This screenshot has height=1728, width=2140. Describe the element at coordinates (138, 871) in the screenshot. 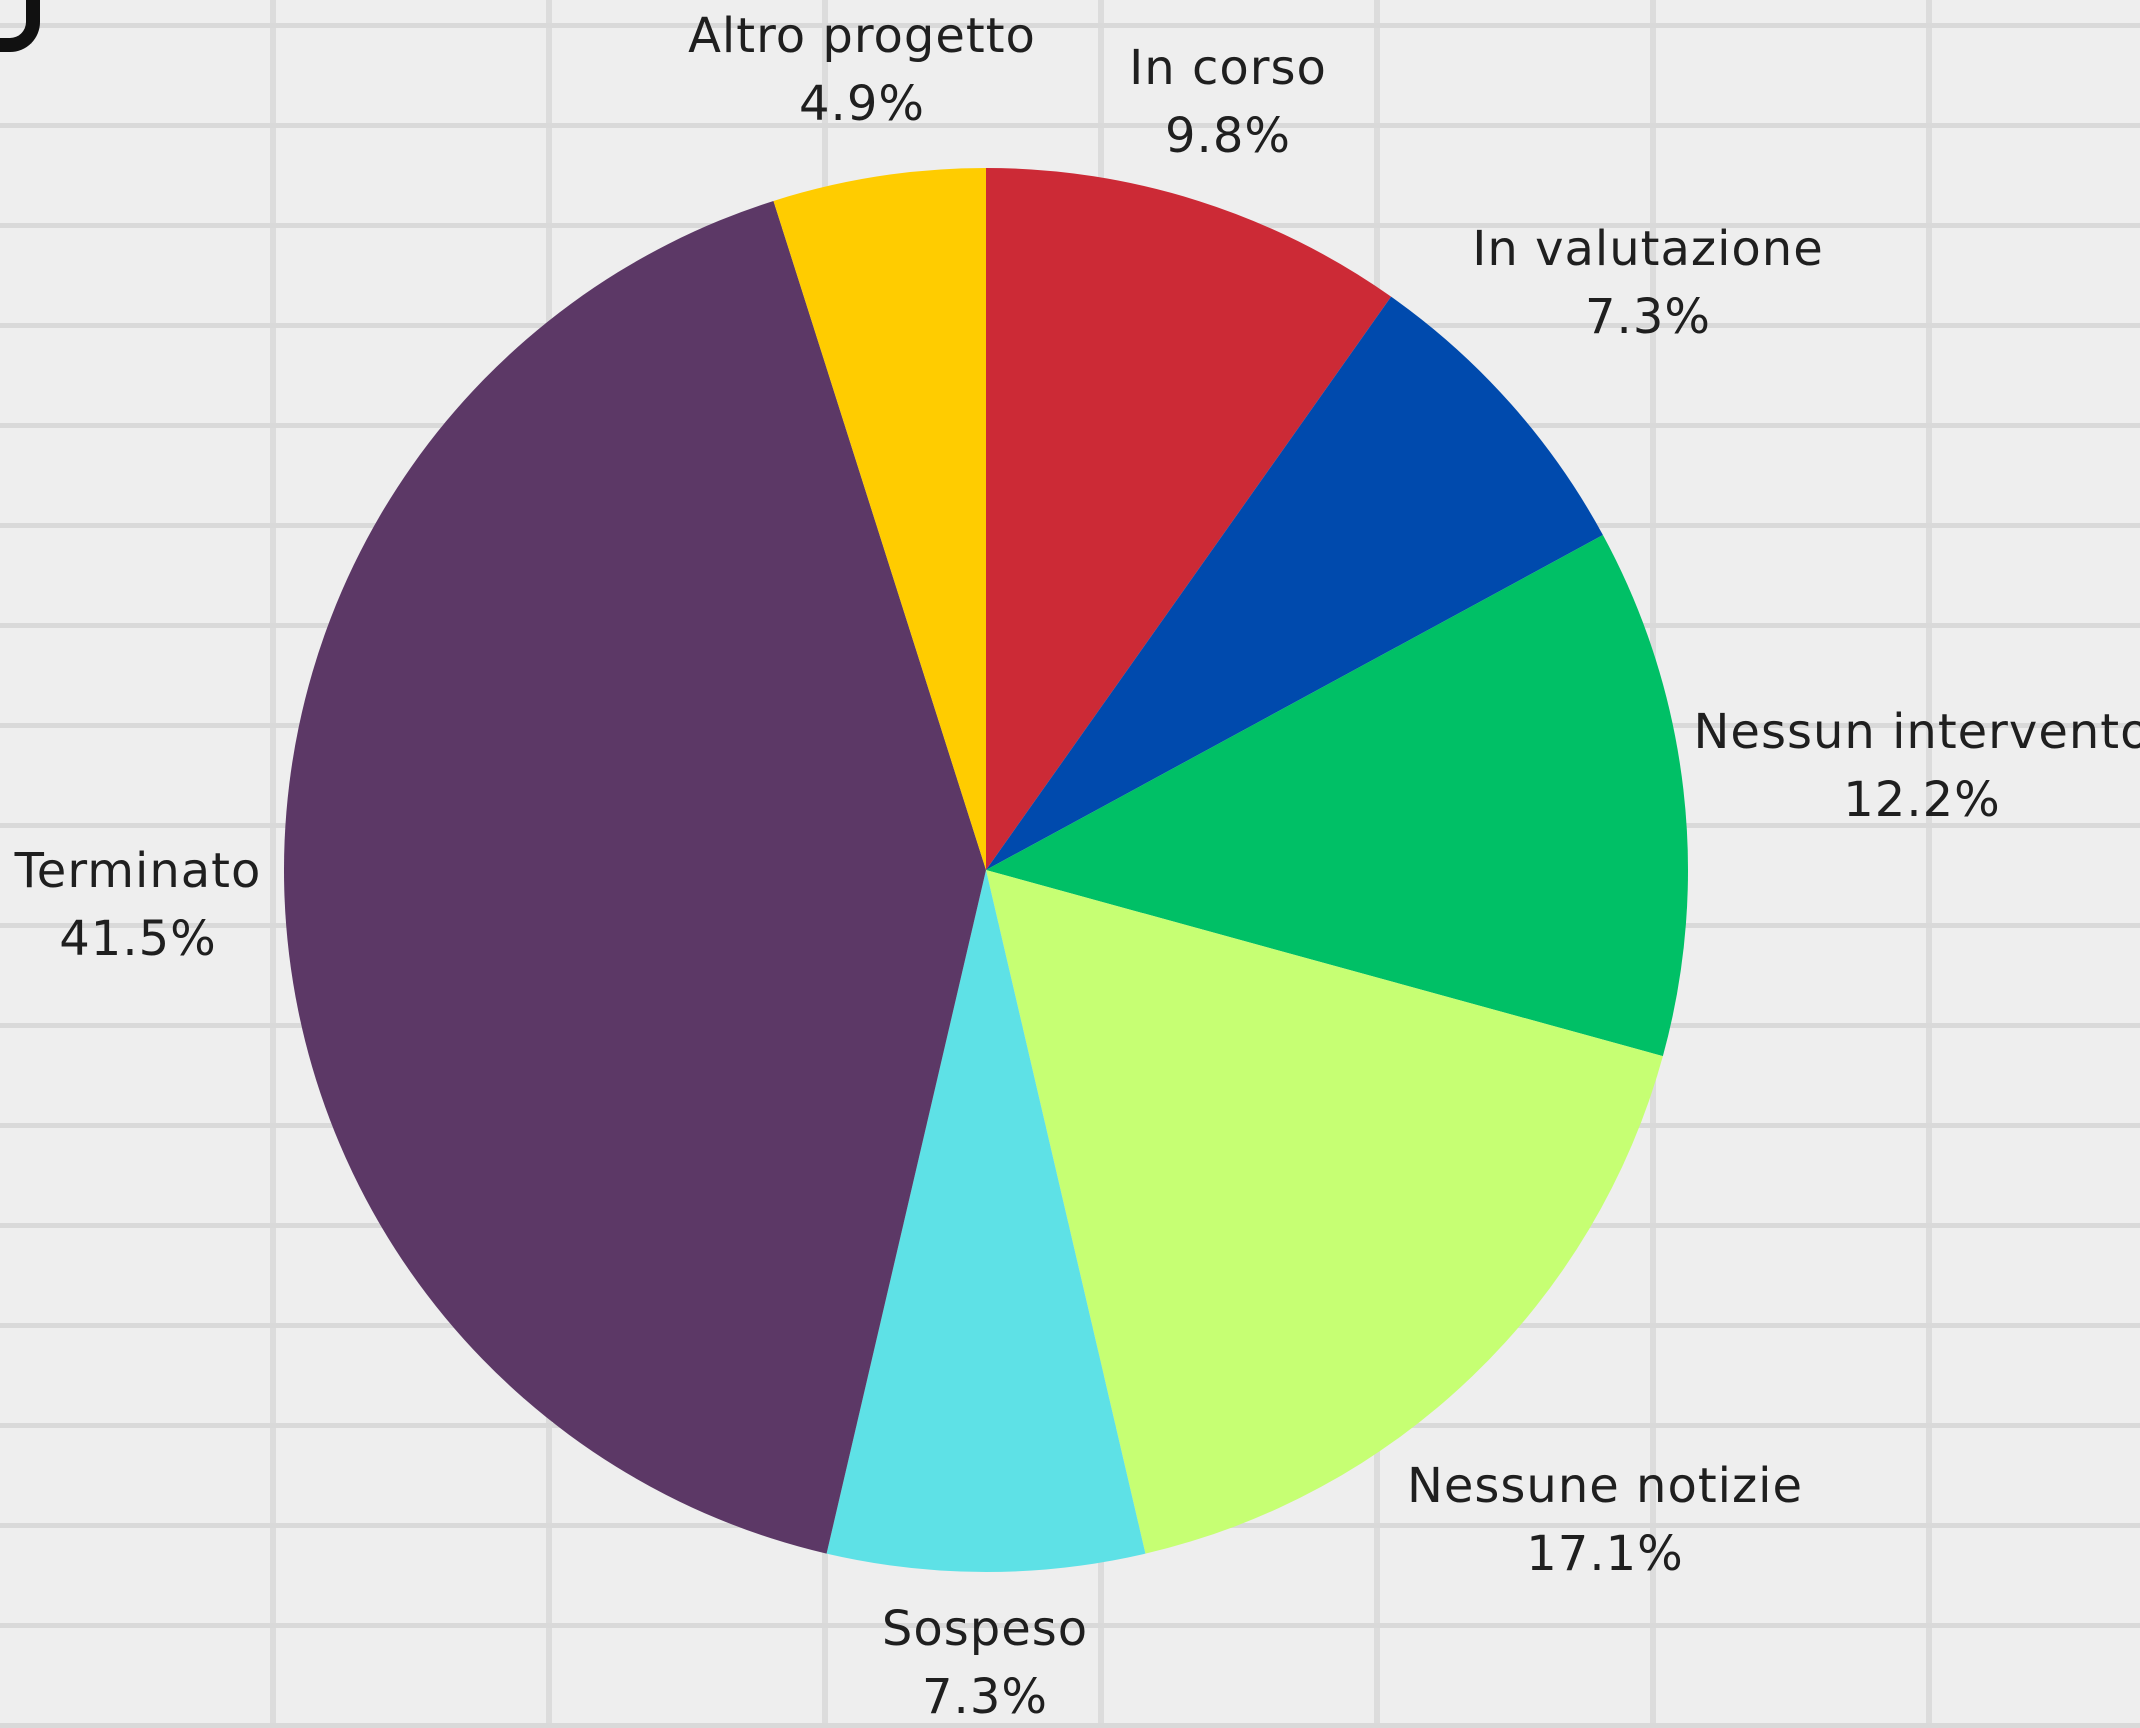

I see `slice-label-terminato: Terminato` at that location.